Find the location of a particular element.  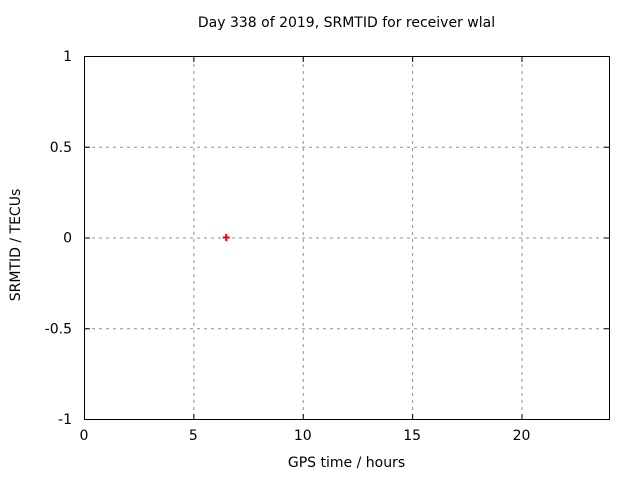

x-tick-label: 10 is located at coordinates (303, 436).